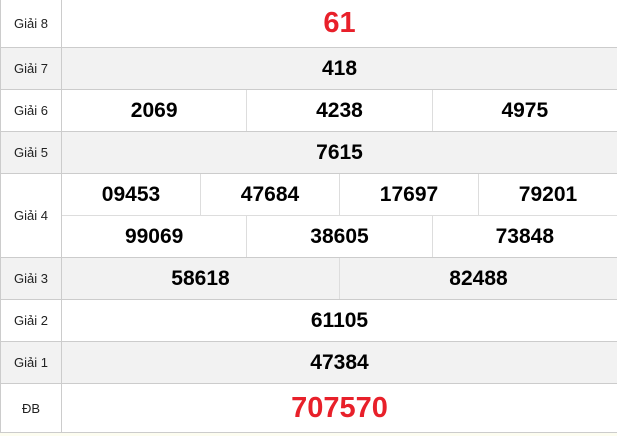  I want to click on prize-values: 61105, so click(339, 320).